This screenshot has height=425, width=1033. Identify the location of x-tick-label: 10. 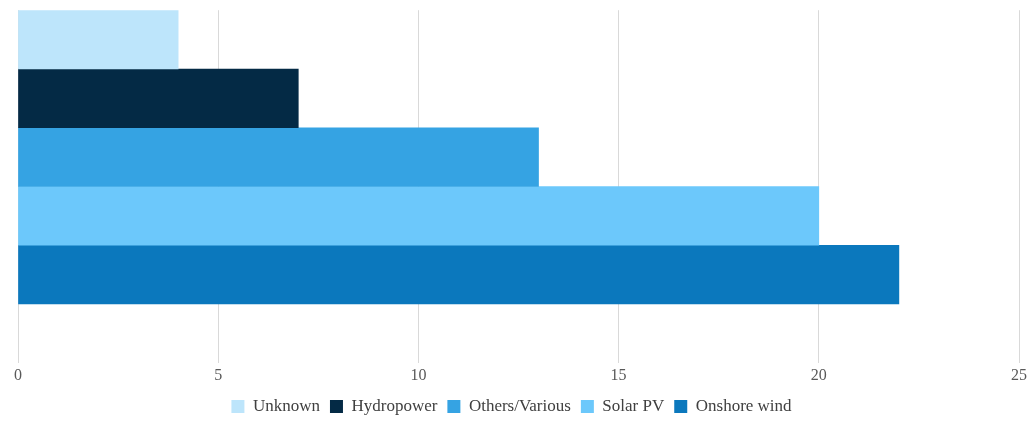
(418, 374).